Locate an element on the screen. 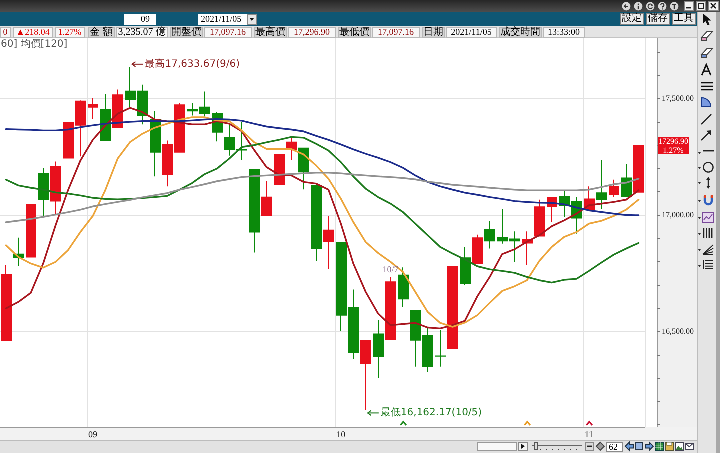  text: 3,235.07 億 is located at coordinates (142, 32).